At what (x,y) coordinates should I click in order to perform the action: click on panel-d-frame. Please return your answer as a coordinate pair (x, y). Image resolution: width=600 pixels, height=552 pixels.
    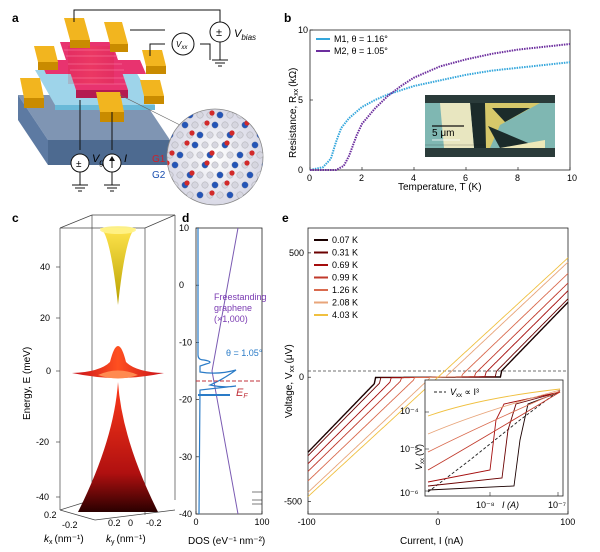
    Looking at the image, I should click on (229, 371).